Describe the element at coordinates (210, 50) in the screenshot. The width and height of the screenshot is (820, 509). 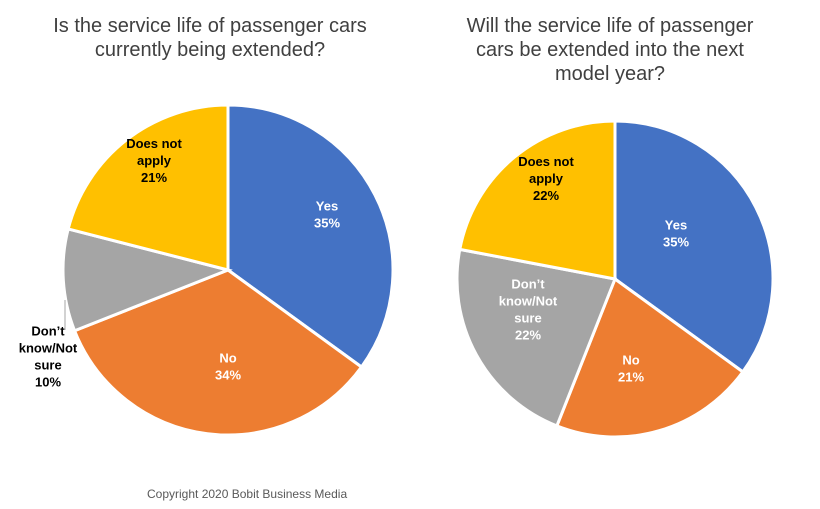
I see `chart-title-line: currently being extended?` at that location.